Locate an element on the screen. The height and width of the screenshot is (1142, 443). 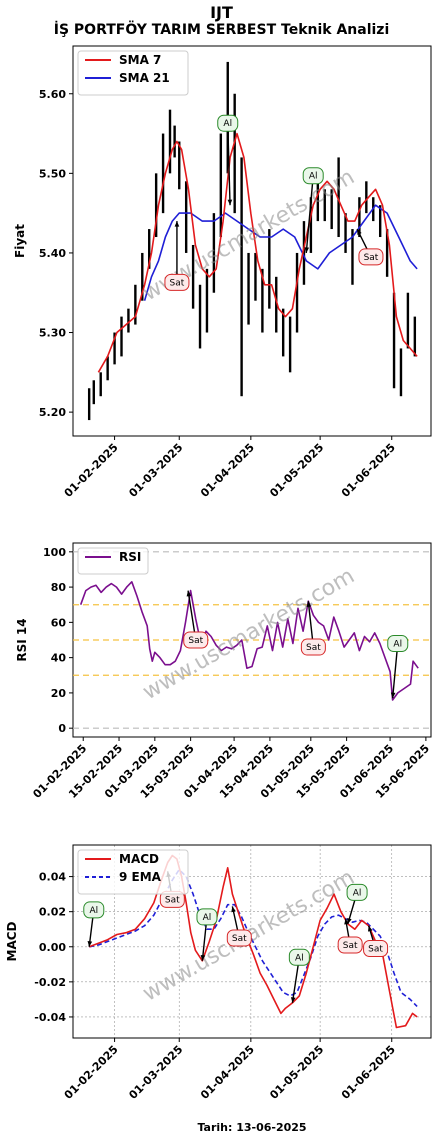
chart-subtitle: İŞ PORTFÖY TARIM SERBEST Teknik Analizi is located at coordinates (221, 30).